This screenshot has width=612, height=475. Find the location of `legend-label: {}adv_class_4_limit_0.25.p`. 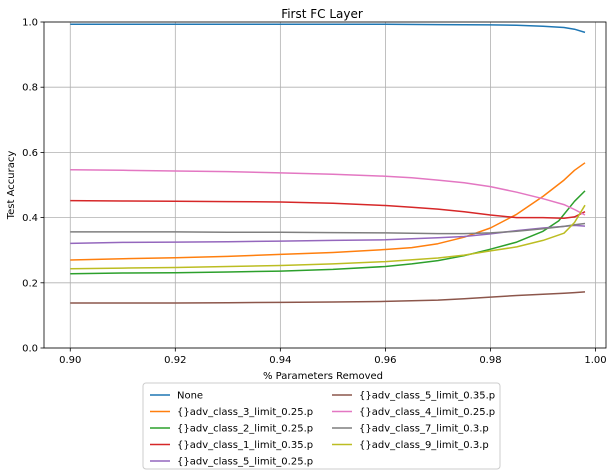

legend-label: {}adv_class_4_limit_0.25.p is located at coordinates (427, 412).